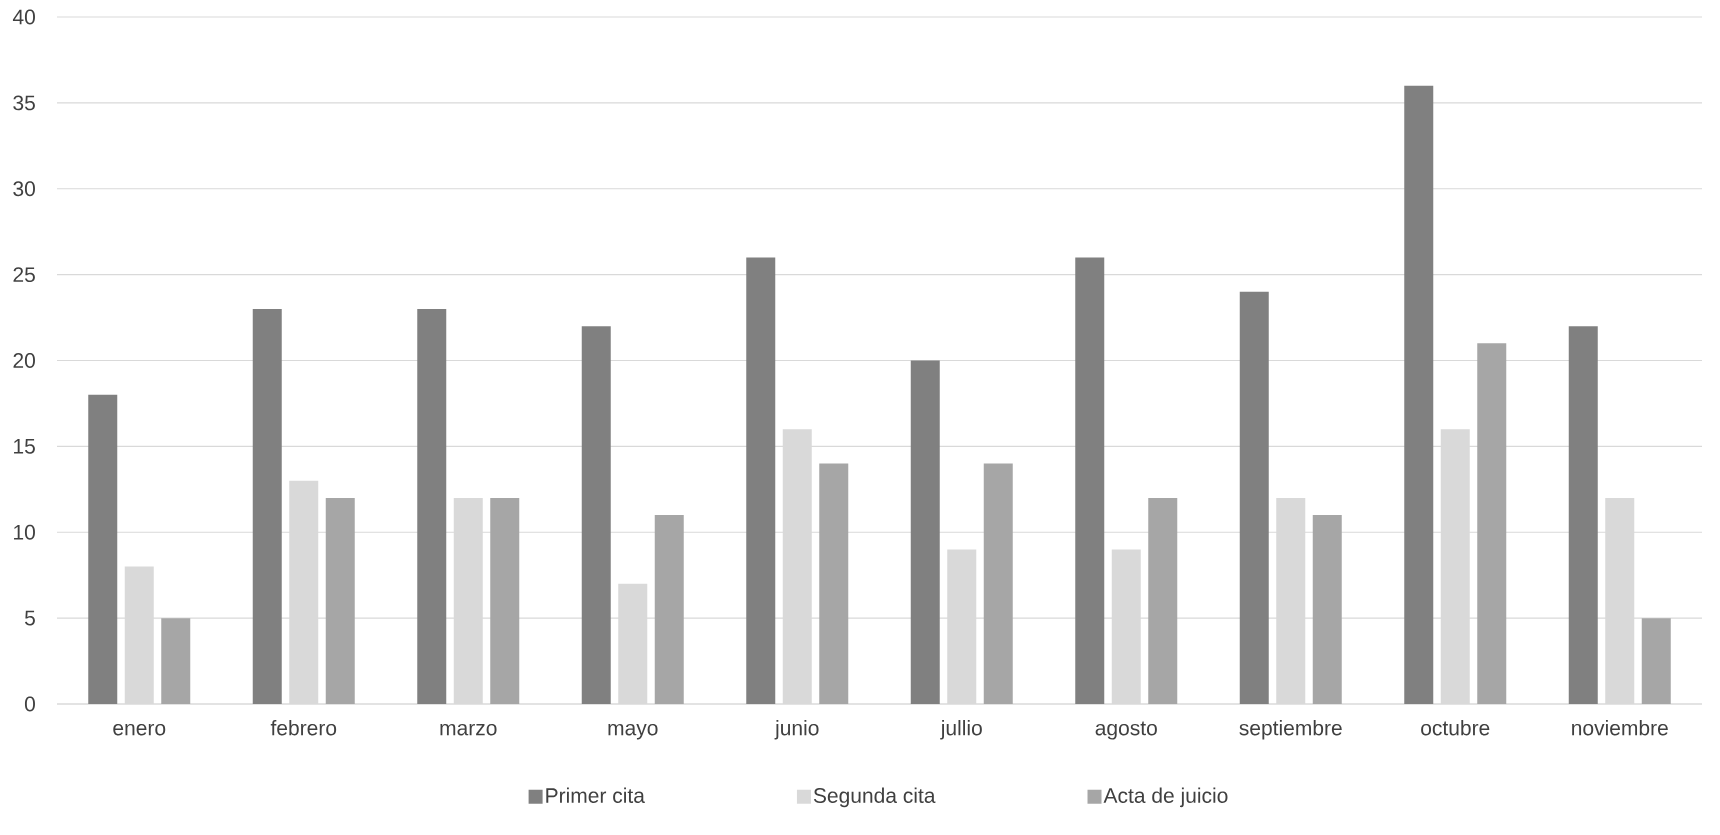 This screenshot has height=835, width=1720. Describe the element at coordinates (24, 275) in the screenshot. I see `y-tick-label: 25` at that location.